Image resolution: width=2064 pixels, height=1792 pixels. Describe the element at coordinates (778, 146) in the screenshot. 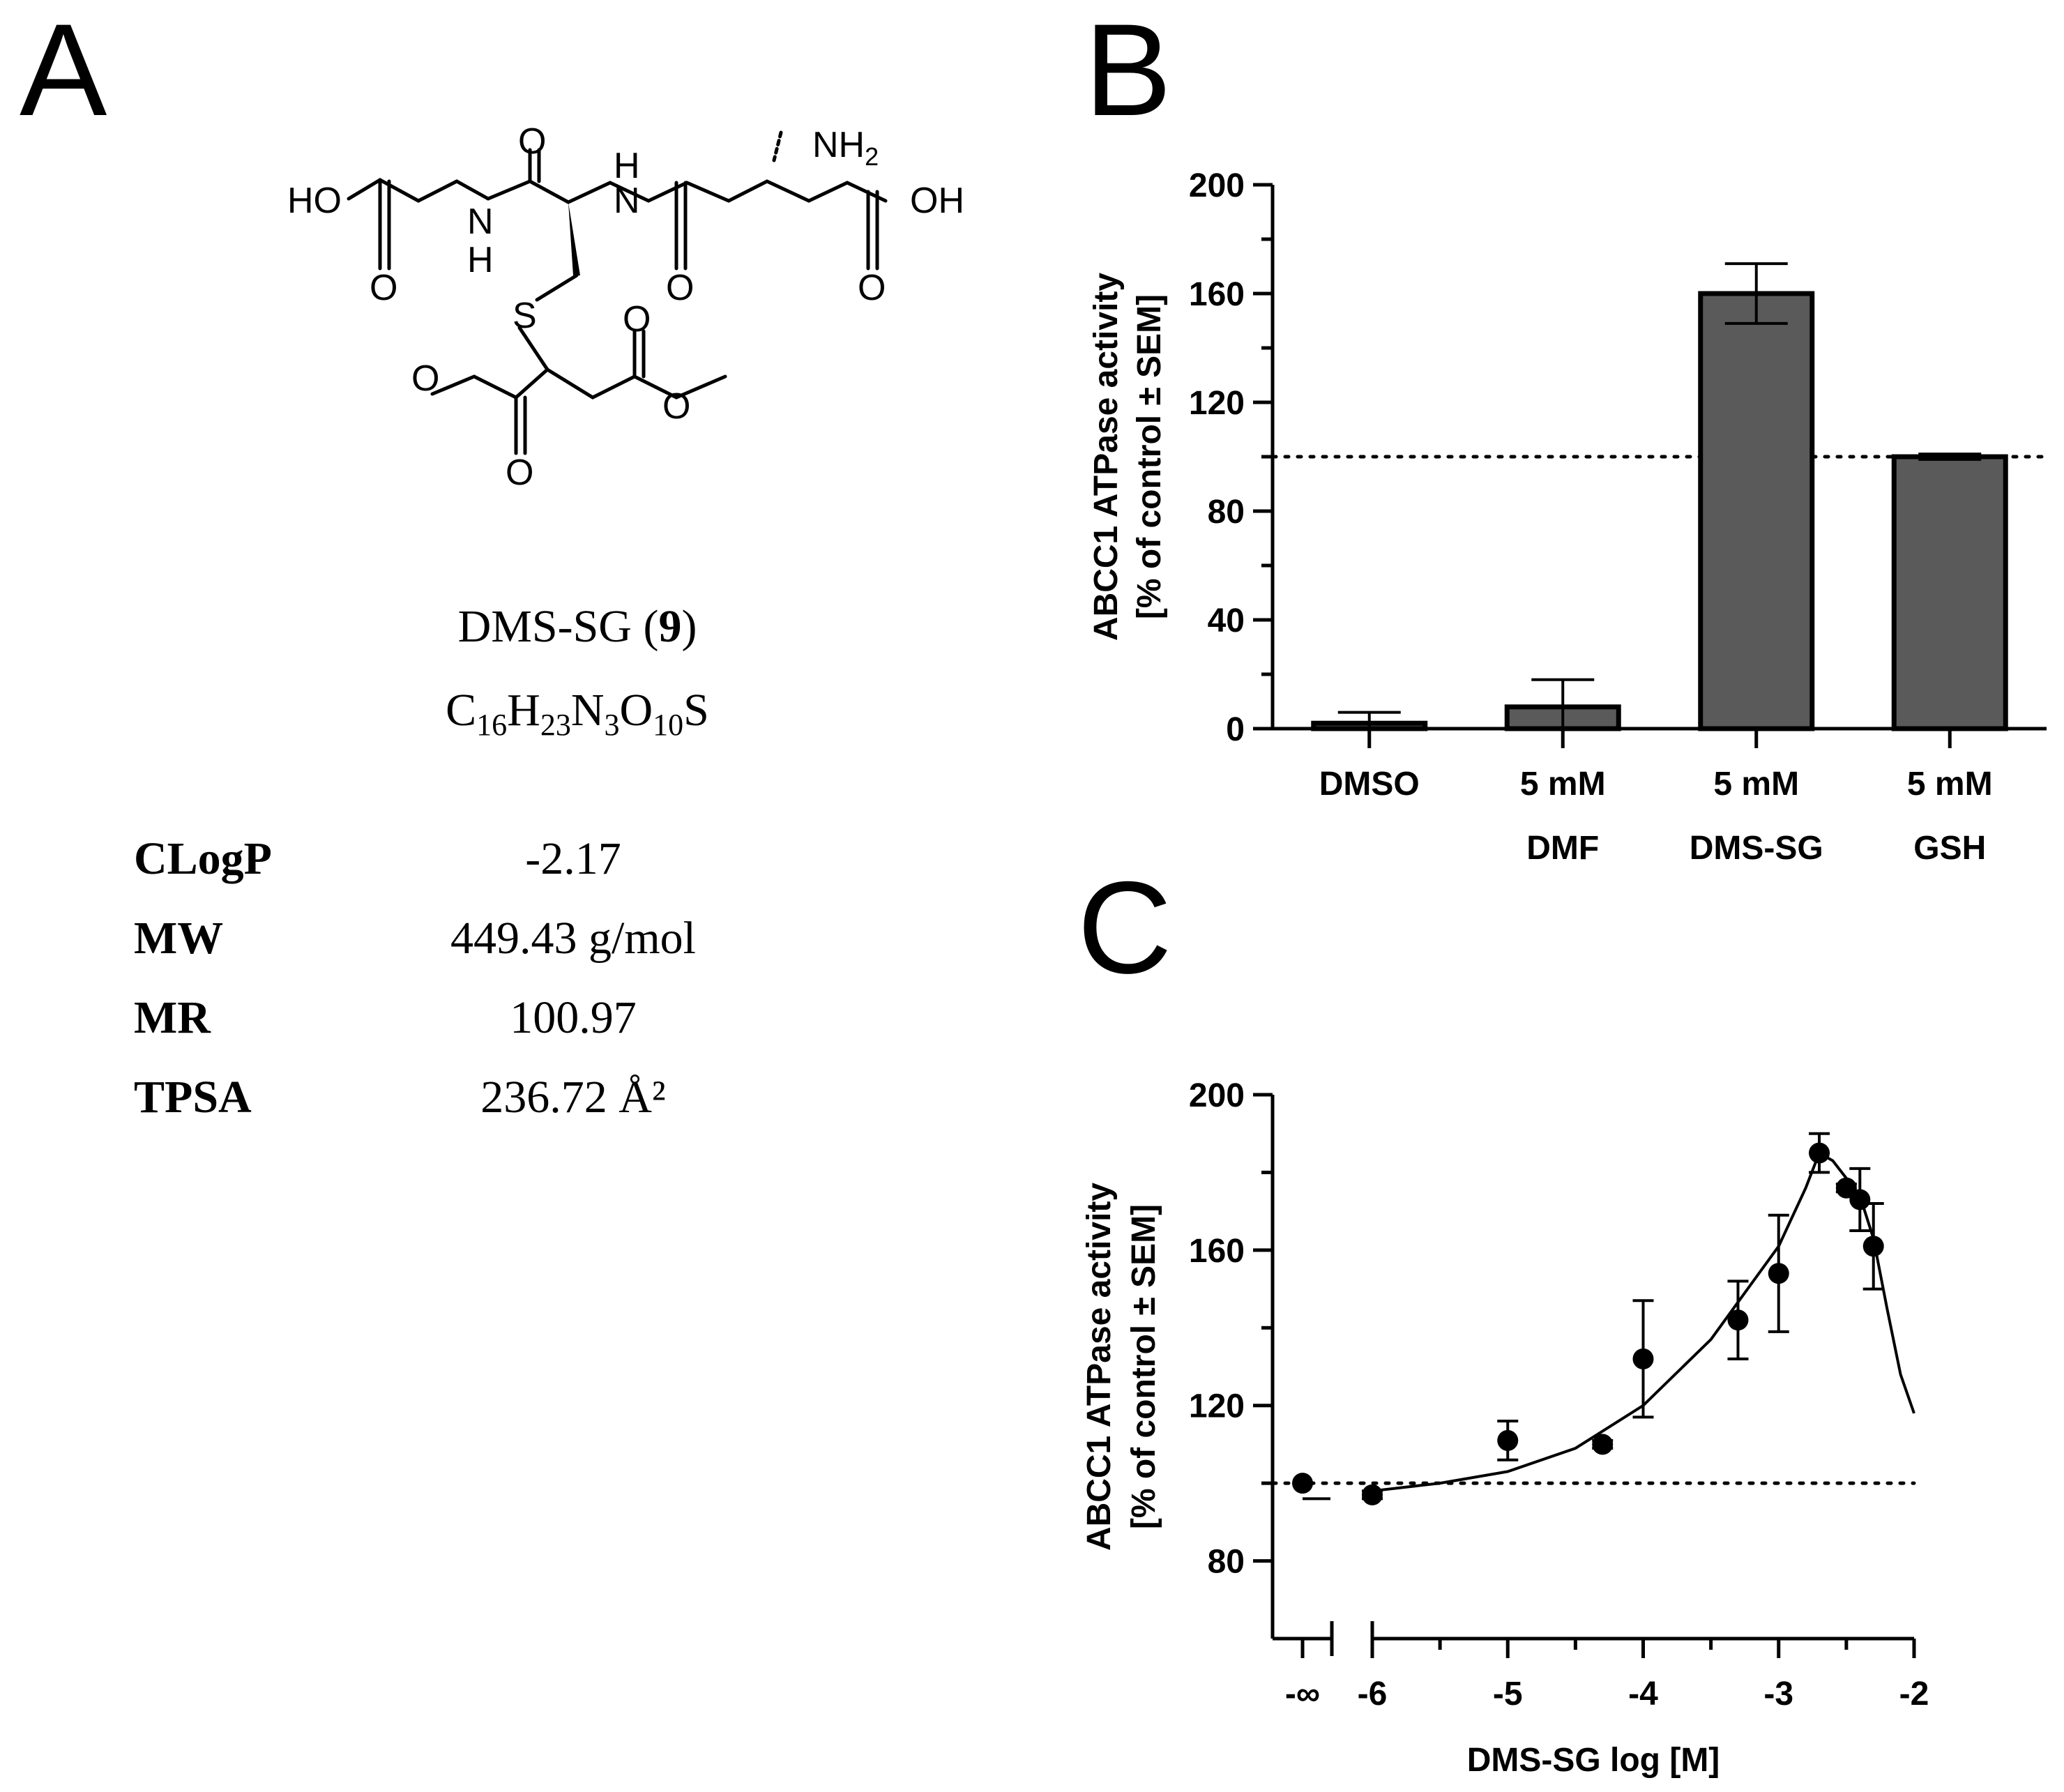

I see `bond-hash` at that location.